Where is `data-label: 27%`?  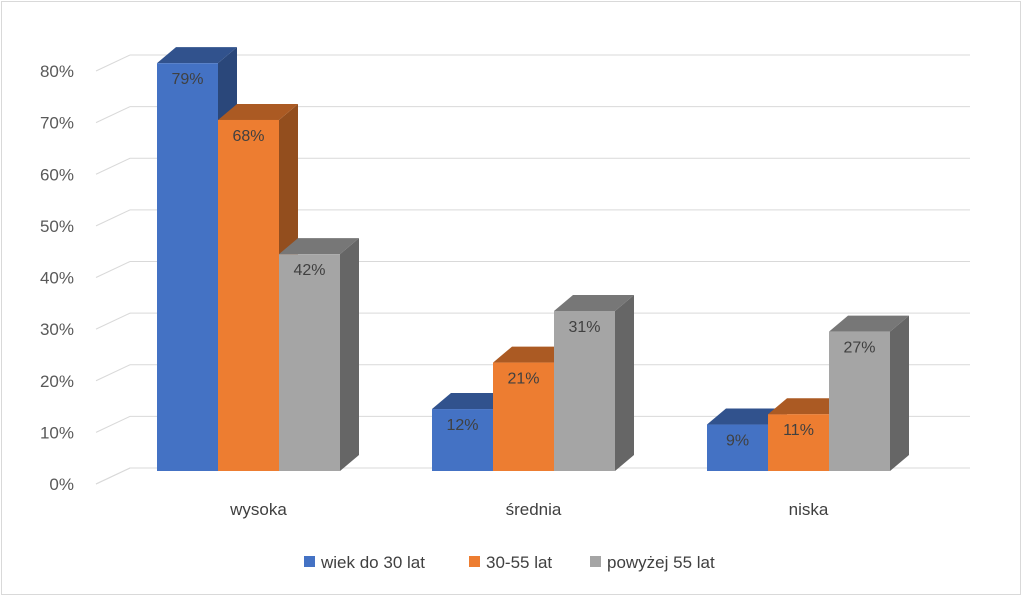
data-label: 27% is located at coordinates (859, 348).